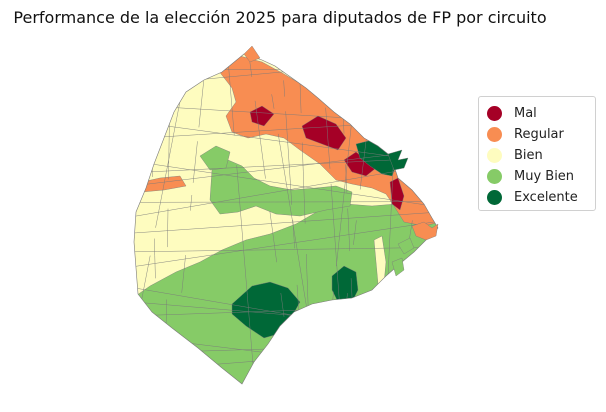 This screenshot has height=412, width=606. I want to click on legend-dot-regular, so click(494, 134).